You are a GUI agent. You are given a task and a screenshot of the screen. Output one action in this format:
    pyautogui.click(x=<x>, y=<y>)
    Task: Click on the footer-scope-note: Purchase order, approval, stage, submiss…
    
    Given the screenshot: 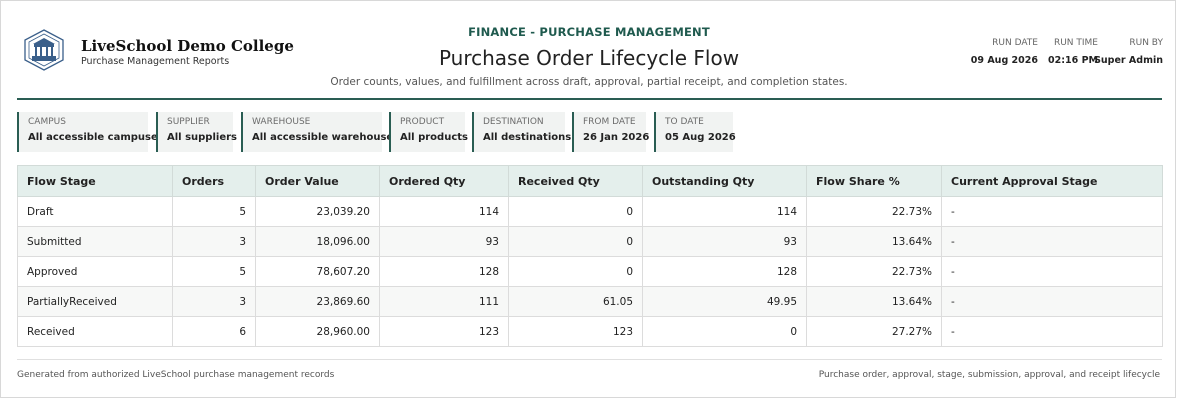 What is the action you would take?
    pyautogui.click(x=989, y=375)
    